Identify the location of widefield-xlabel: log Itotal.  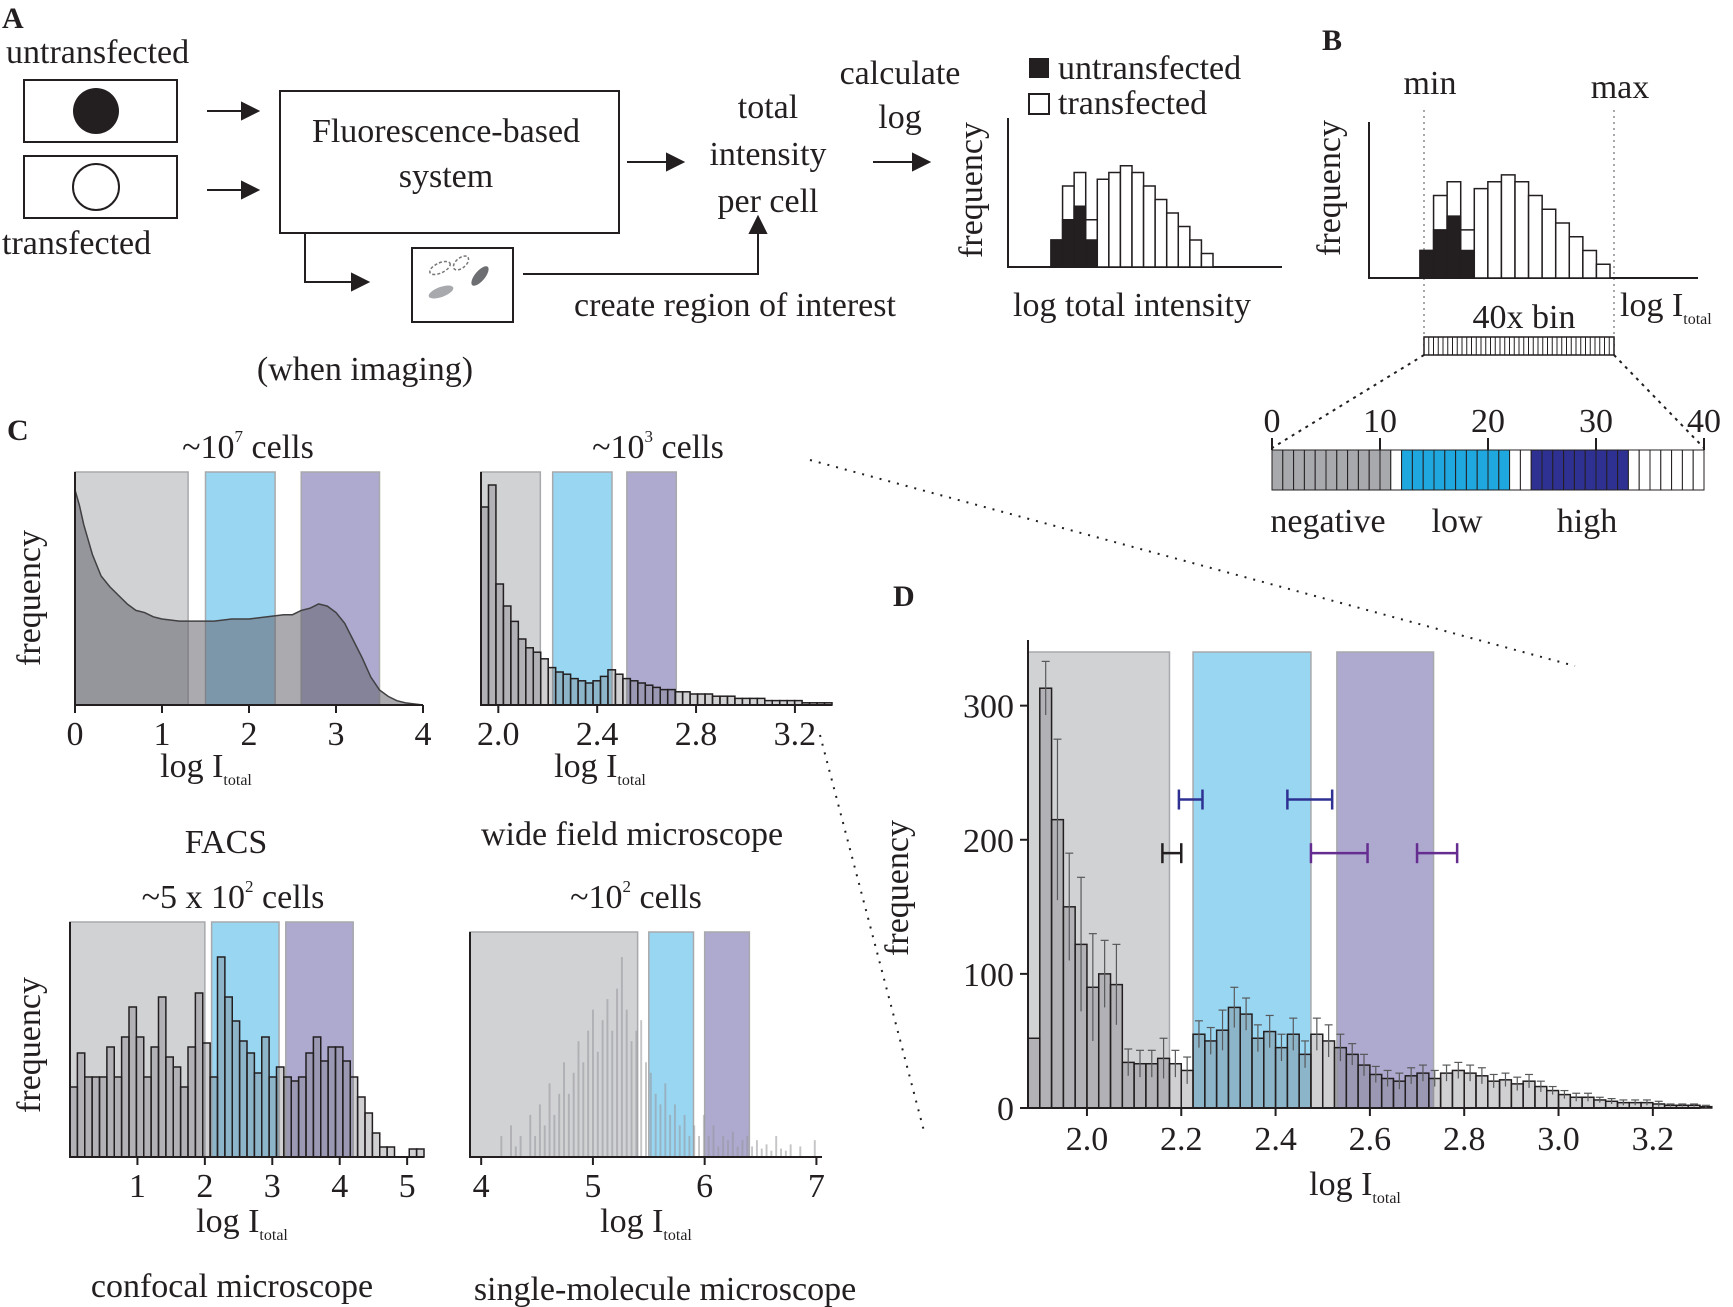
(600, 768).